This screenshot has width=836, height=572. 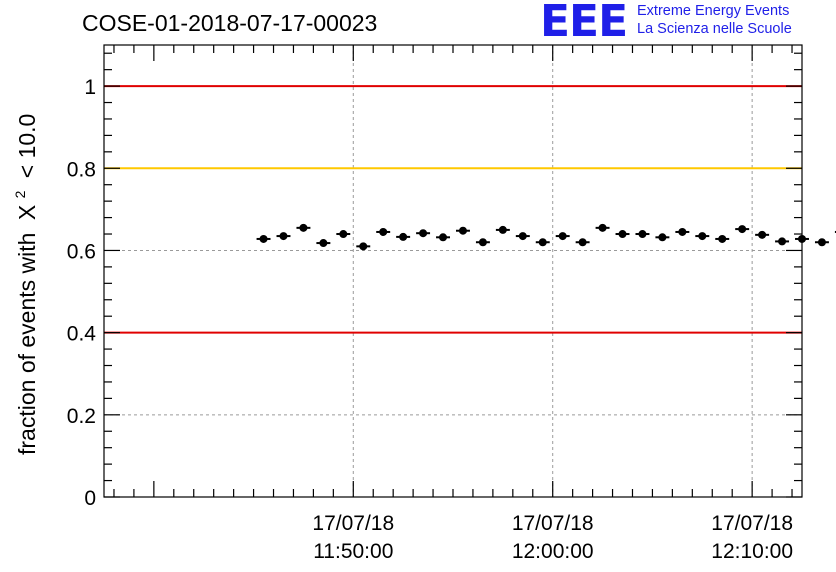 What do you see at coordinates (752, 551) in the screenshot?
I see `x-tick-label-time: 12:10:00` at bounding box center [752, 551].